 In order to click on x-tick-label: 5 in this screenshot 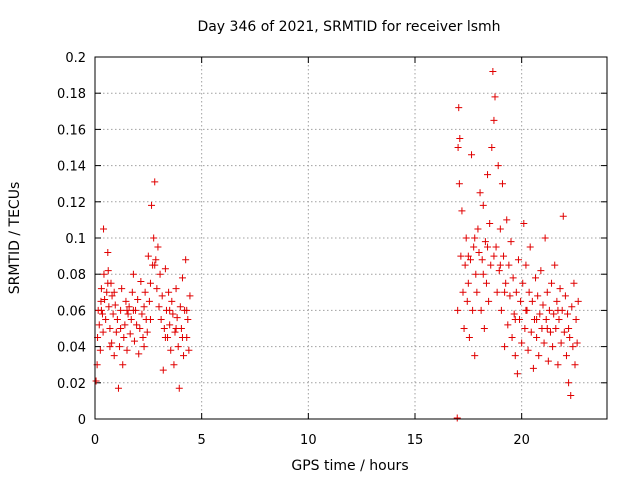, I will do `click(202, 440)`.